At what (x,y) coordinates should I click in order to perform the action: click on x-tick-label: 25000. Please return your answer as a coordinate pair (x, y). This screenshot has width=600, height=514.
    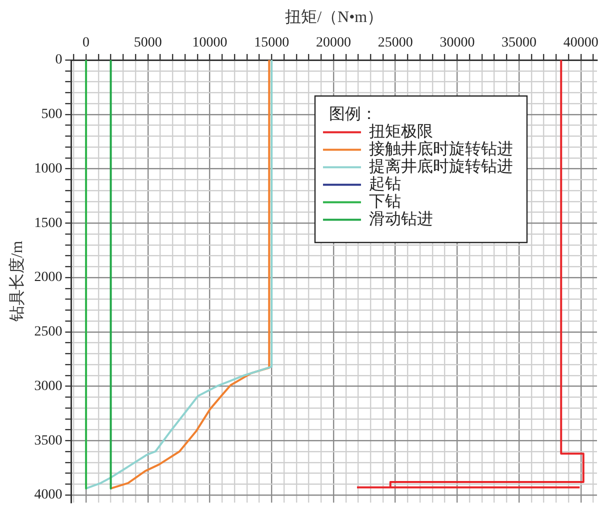
    Looking at the image, I should click on (395, 42).